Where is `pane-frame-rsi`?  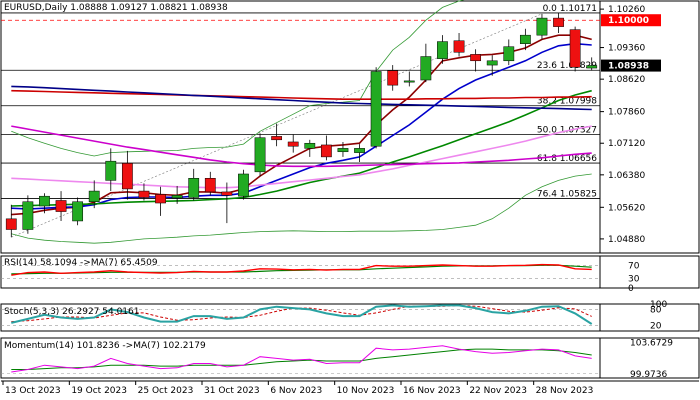 pane-frame-rsi is located at coordinates (350, 272).